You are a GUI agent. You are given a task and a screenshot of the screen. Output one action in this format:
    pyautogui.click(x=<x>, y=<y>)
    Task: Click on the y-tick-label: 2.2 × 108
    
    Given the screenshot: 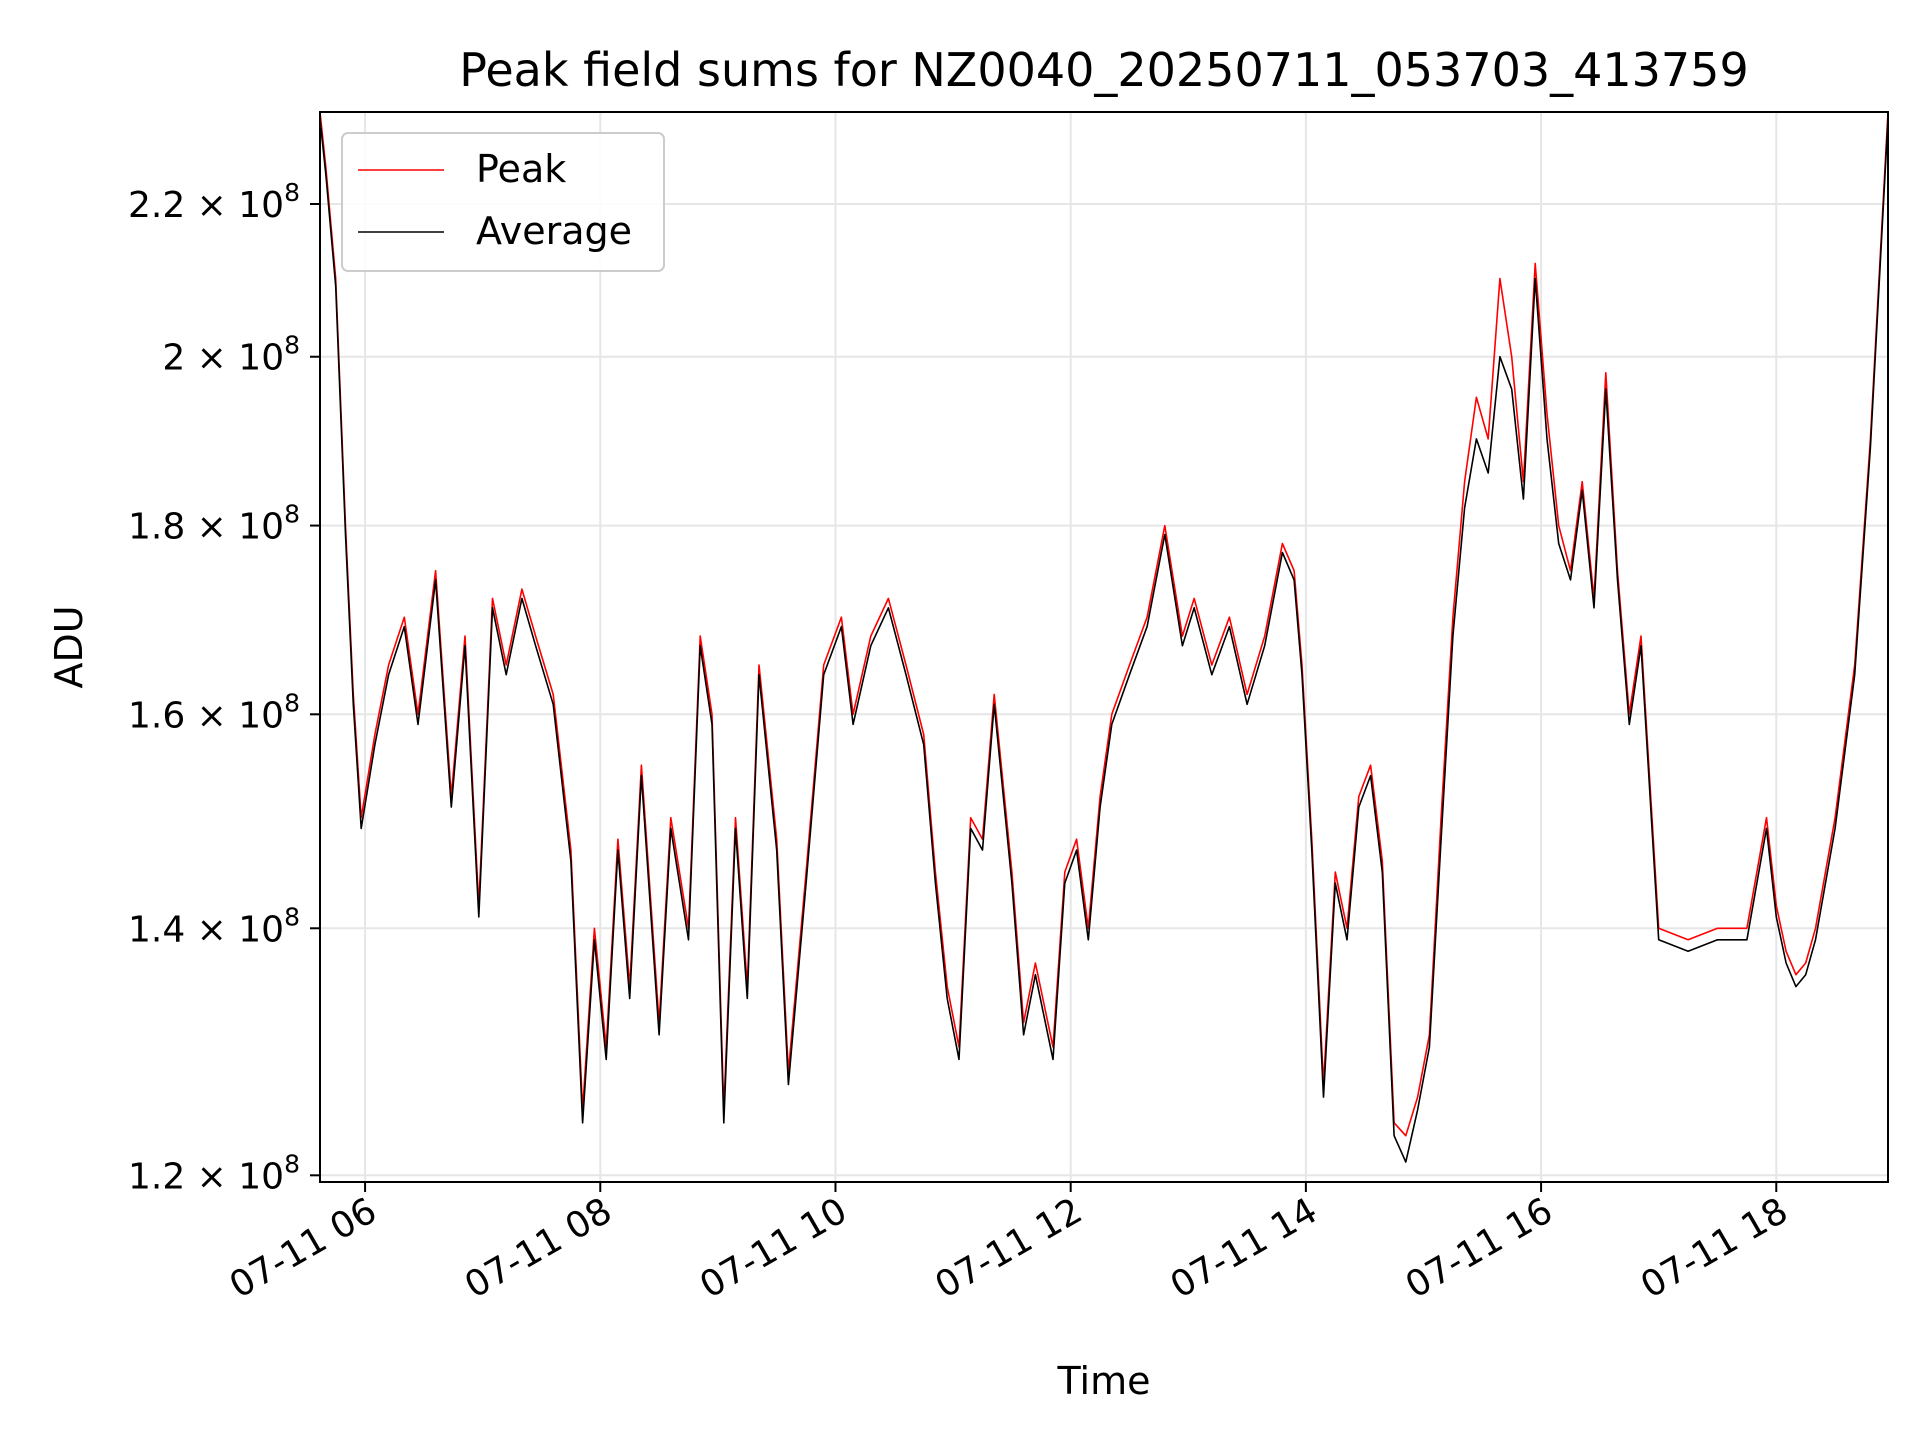 What is the action you would take?
    pyautogui.click(x=214, y=202)
    